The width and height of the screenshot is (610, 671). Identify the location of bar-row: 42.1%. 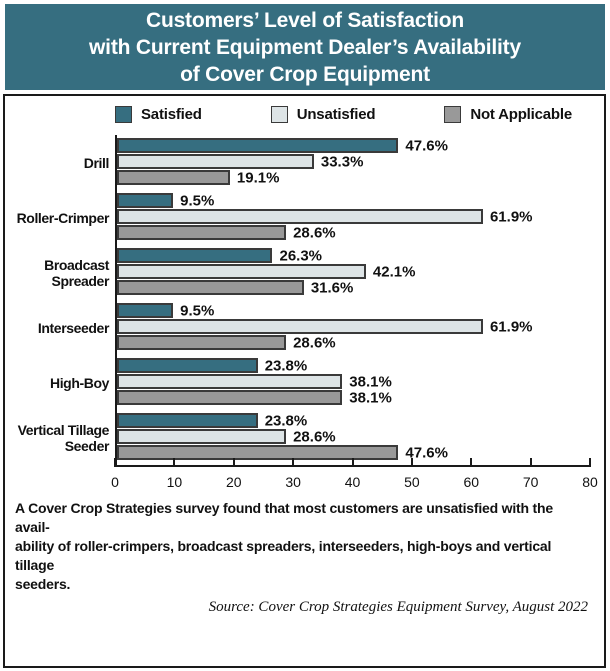
(353, 271).